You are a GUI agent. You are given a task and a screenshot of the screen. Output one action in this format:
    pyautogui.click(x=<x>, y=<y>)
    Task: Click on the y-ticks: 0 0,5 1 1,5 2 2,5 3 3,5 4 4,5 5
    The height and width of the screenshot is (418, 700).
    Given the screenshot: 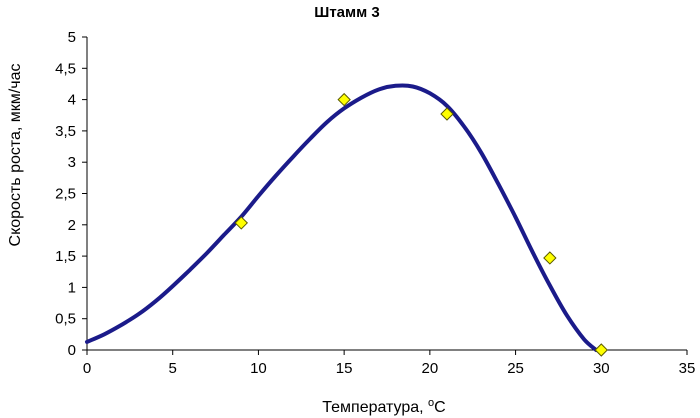 What is the action you would take?
    pyautogui.click(x=71, y=194)
    